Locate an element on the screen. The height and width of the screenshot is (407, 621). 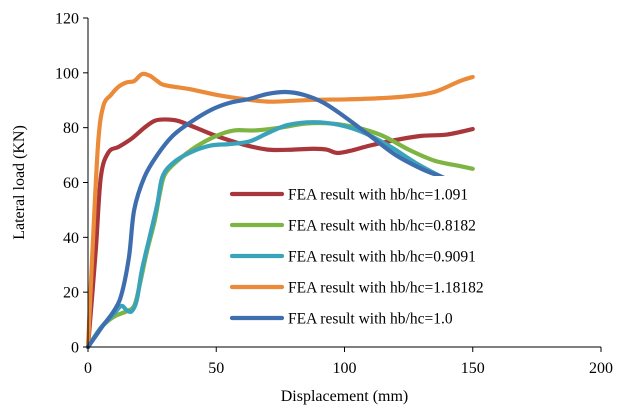
legend-label-2: FEA result with hb/hc=0.8182 is located at coordinates (382, 226).